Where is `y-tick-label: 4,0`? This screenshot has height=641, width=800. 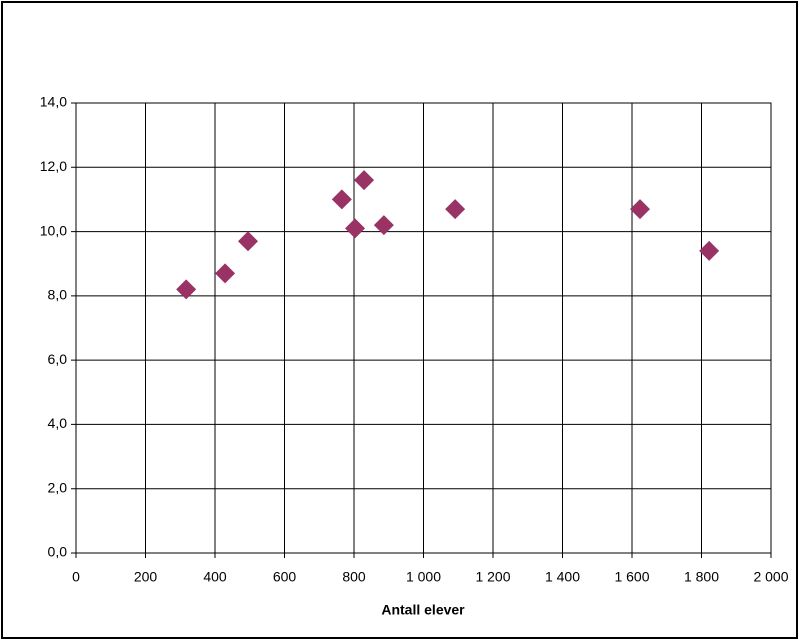
y-tick-label: 4,0 is located at coordinates (58, 423).